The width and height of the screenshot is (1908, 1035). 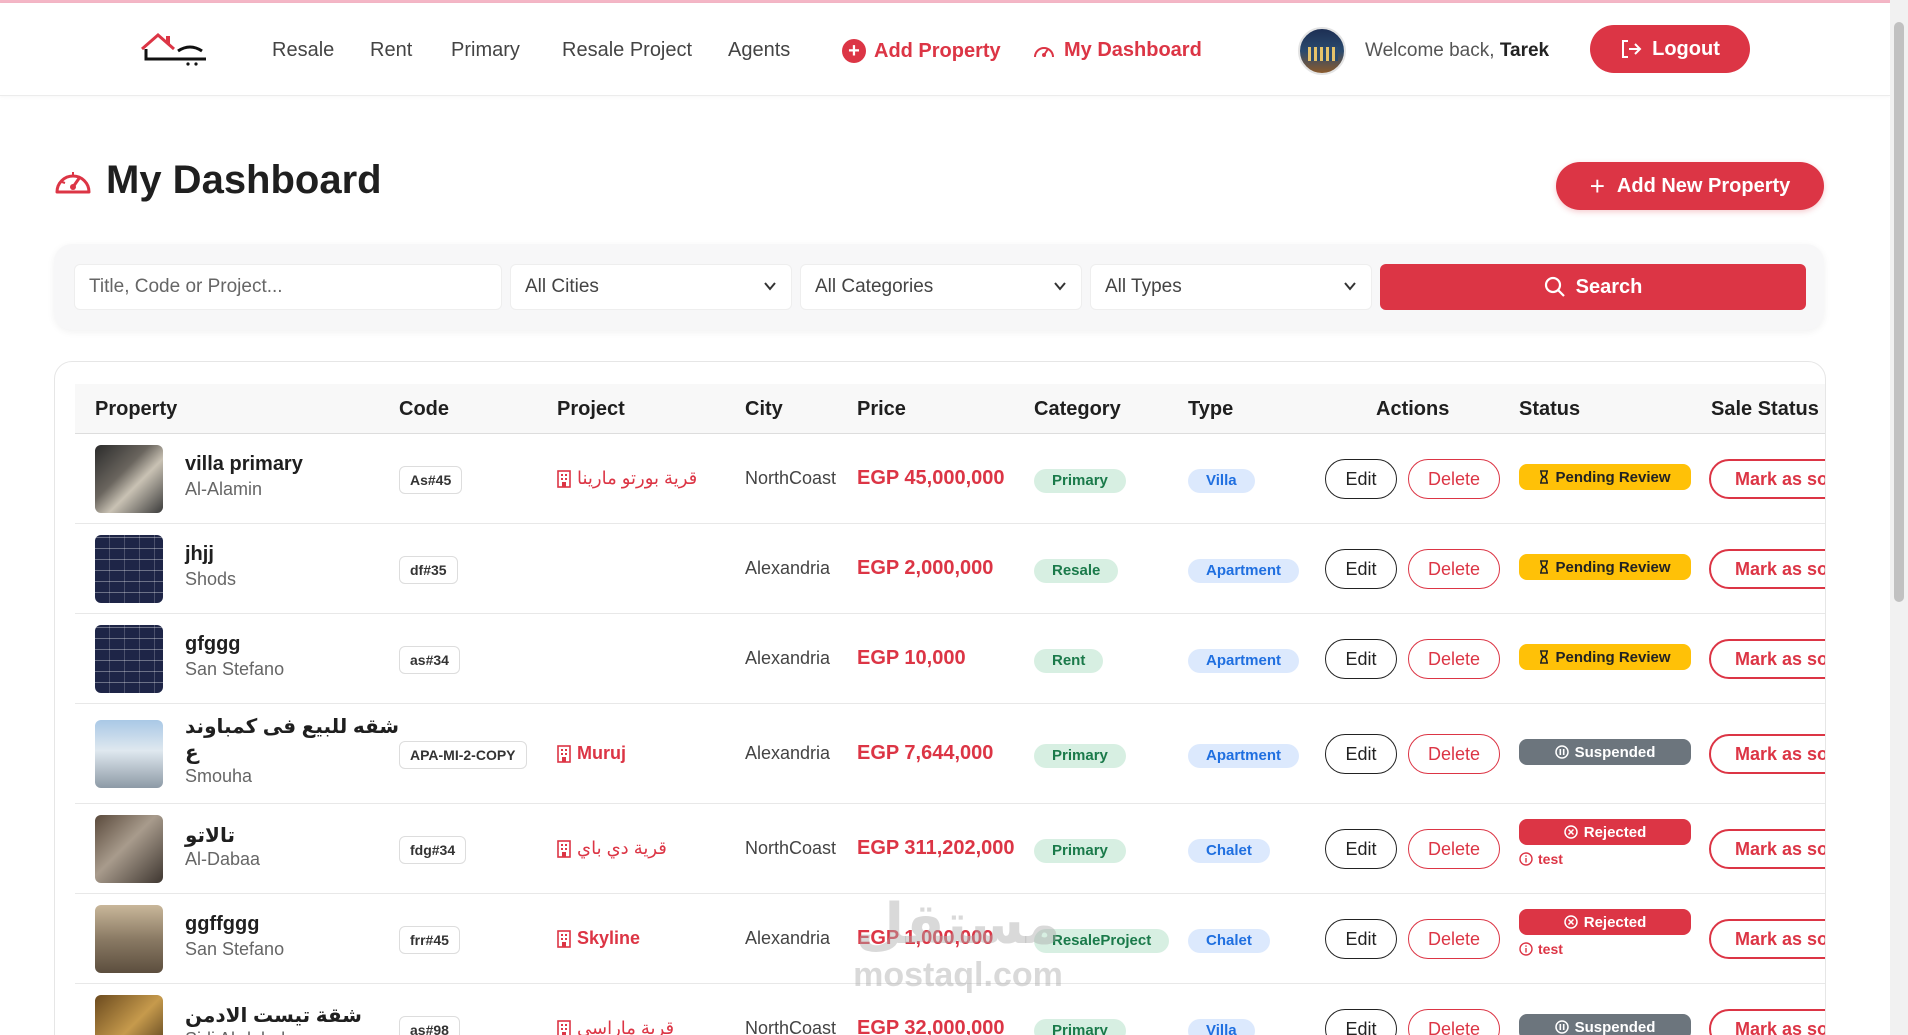 I want to click on property-code: As#45, so click(x=431, y=480).